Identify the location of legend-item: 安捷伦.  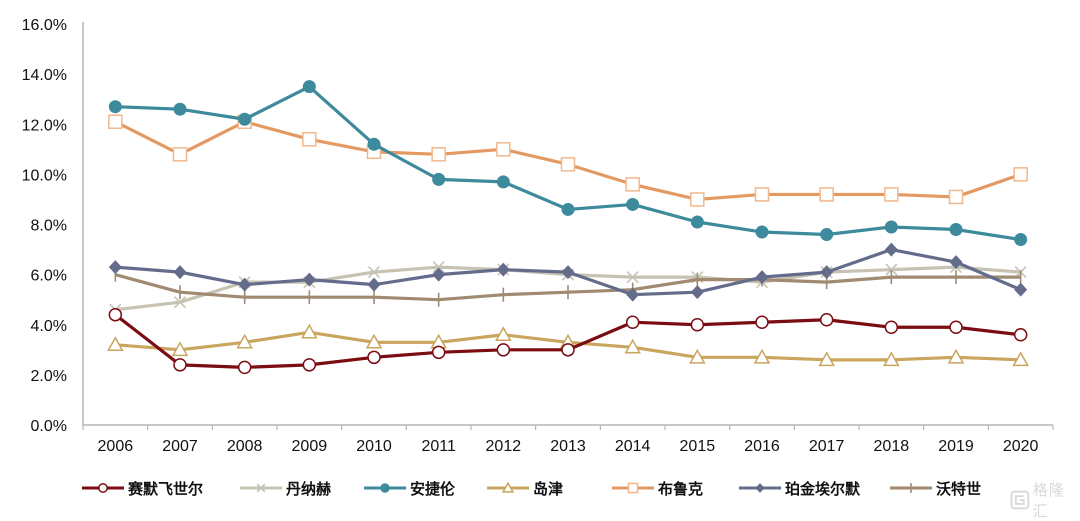
(408, 488).